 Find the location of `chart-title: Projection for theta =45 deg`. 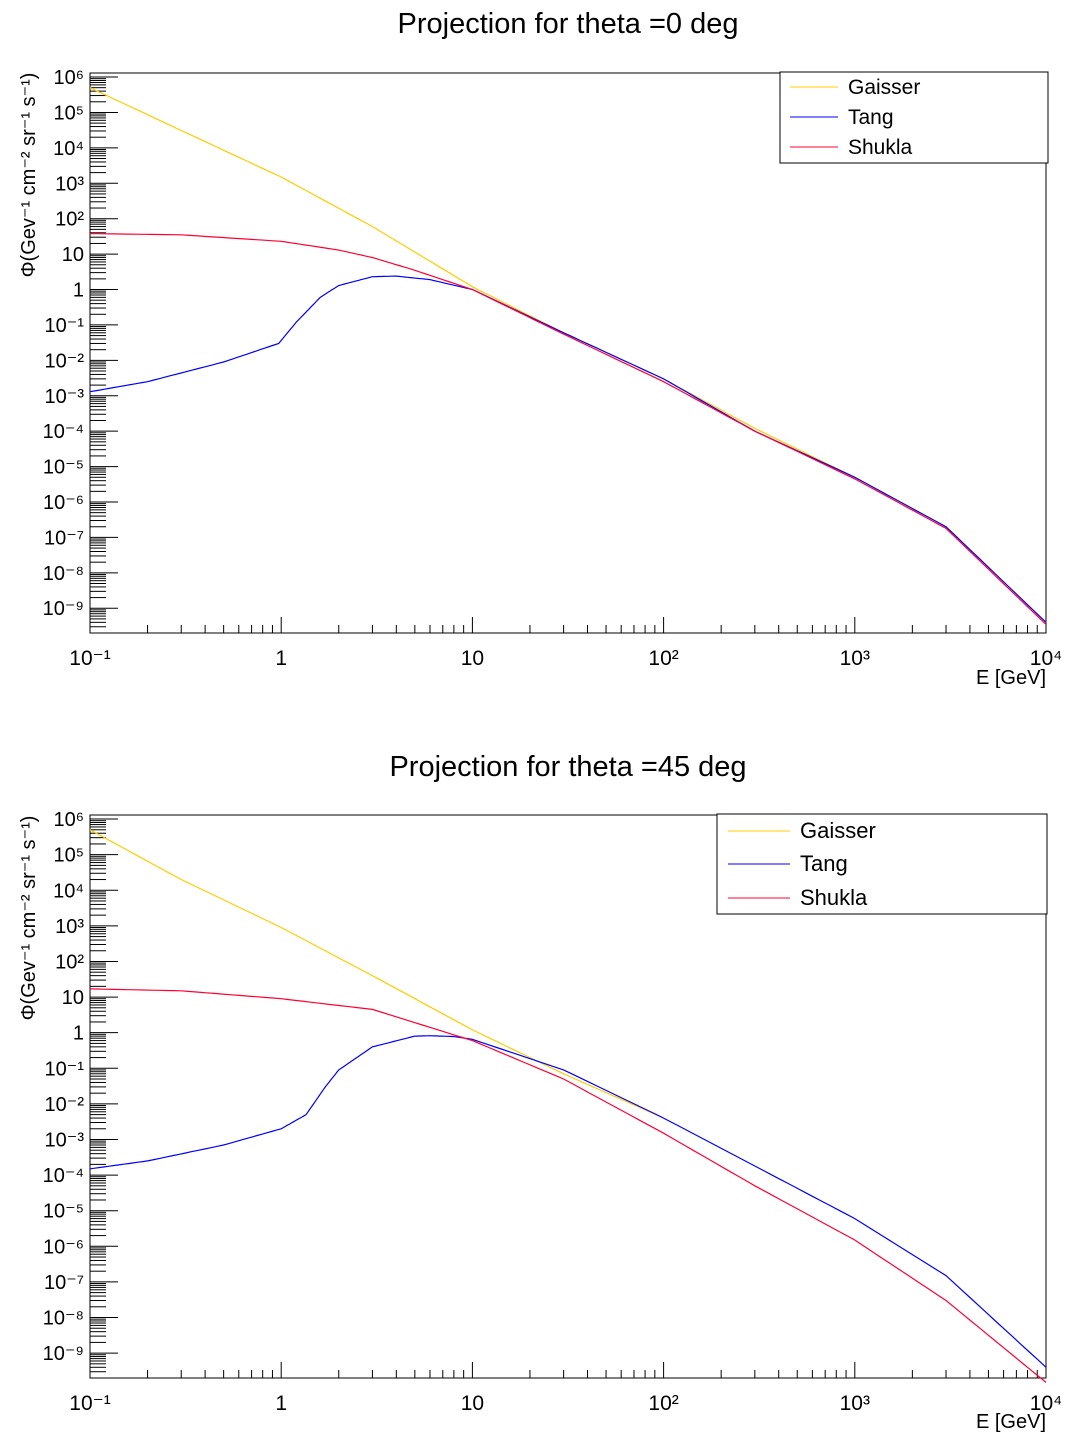

chart-title: Projection for theta =45 deg is located at coordinates (567, 767).